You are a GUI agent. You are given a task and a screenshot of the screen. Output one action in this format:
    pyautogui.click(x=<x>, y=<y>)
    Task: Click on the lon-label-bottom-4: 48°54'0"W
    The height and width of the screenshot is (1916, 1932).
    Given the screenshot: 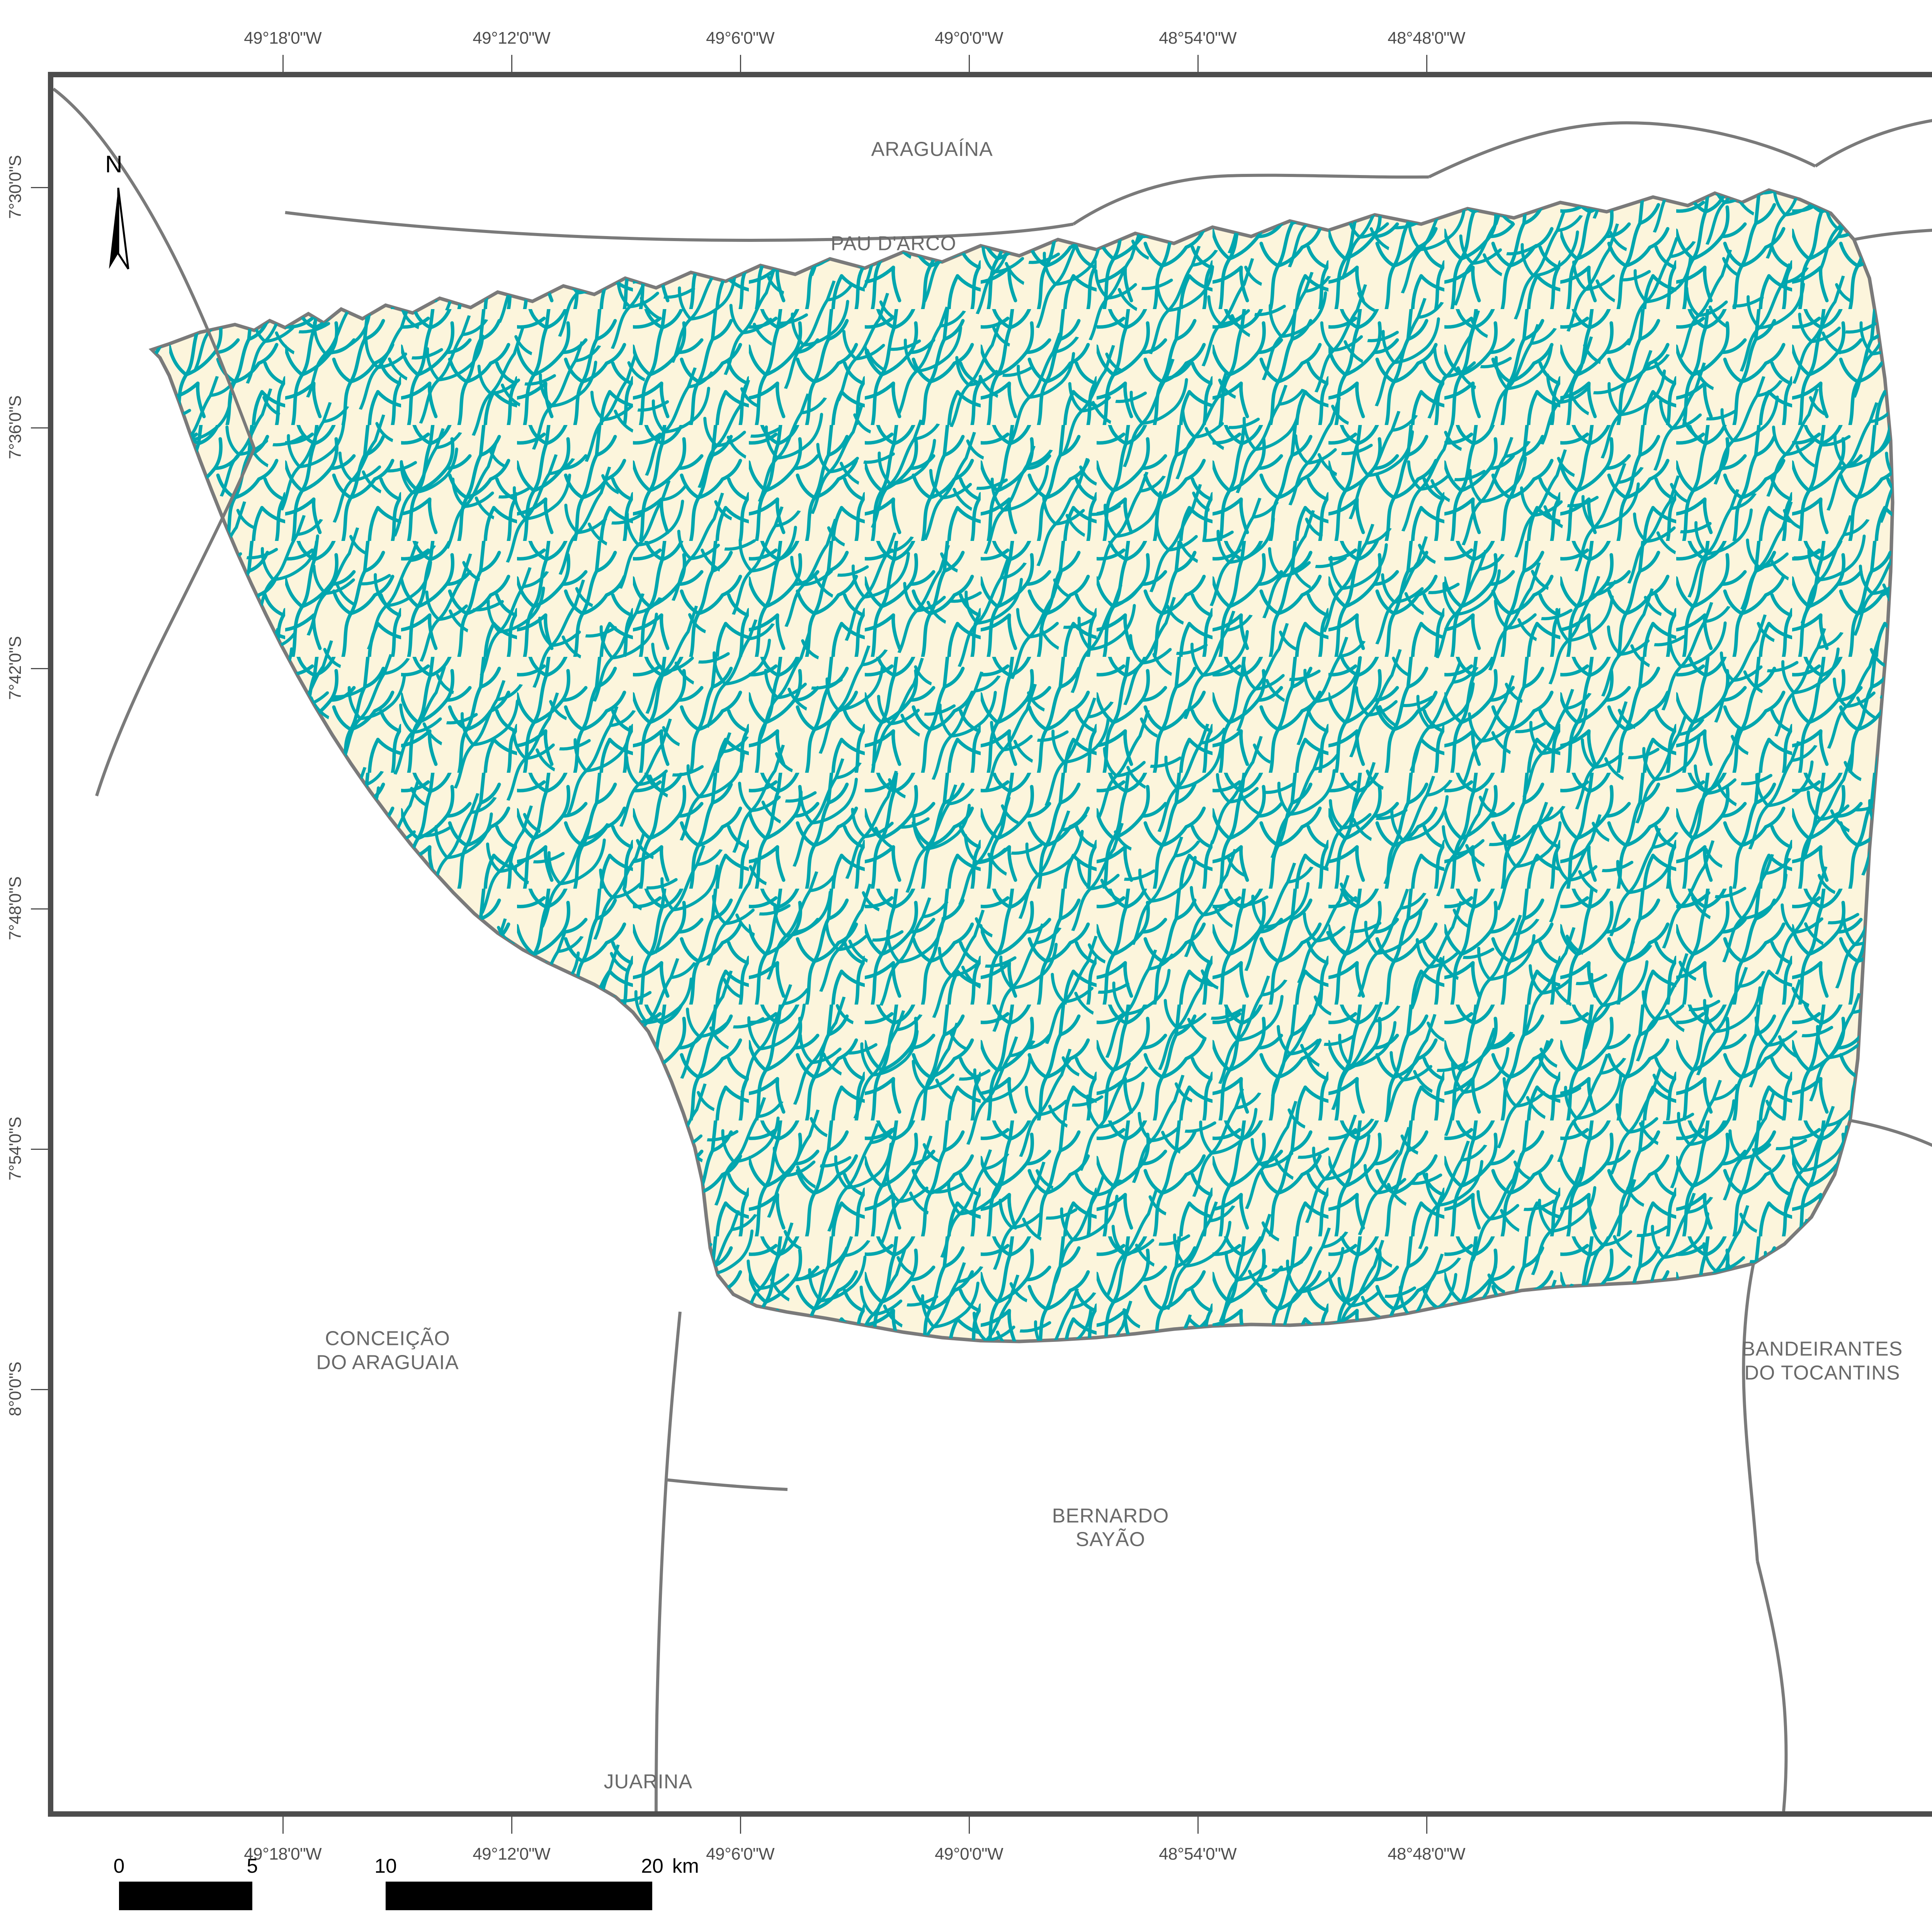 What is the action you would take?
    pyautogui.click(x=1198, y=1854)
    